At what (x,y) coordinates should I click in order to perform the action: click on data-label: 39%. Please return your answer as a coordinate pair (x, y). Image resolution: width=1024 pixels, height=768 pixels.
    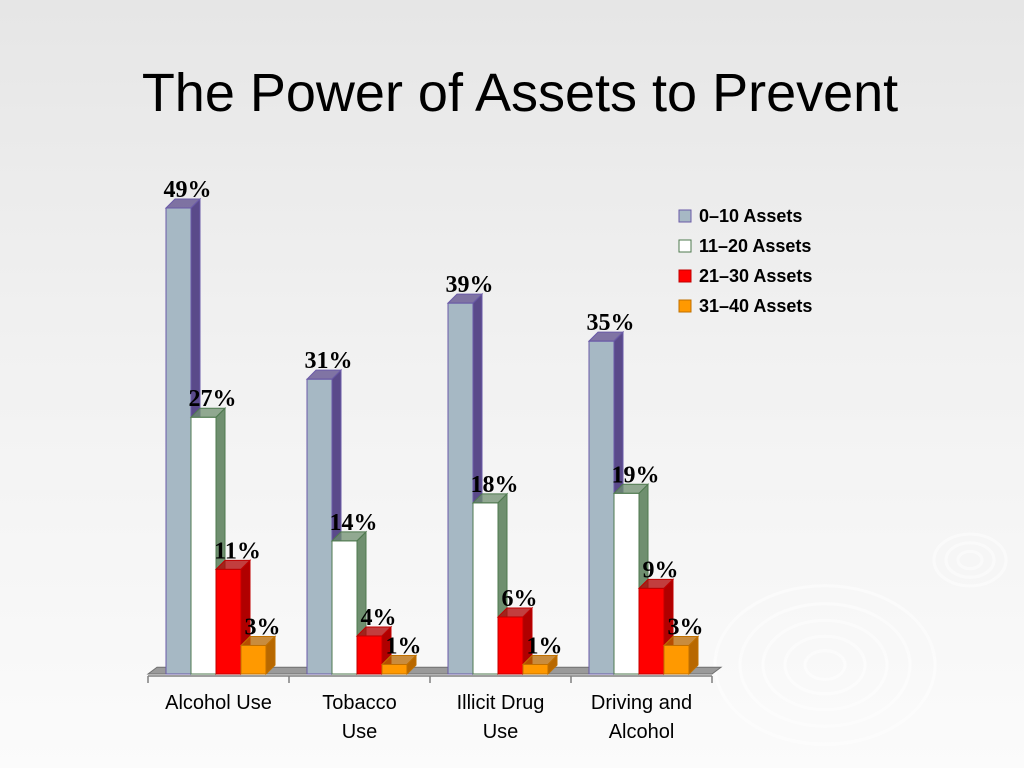
    Looking at the image, I should click on (470, 285).